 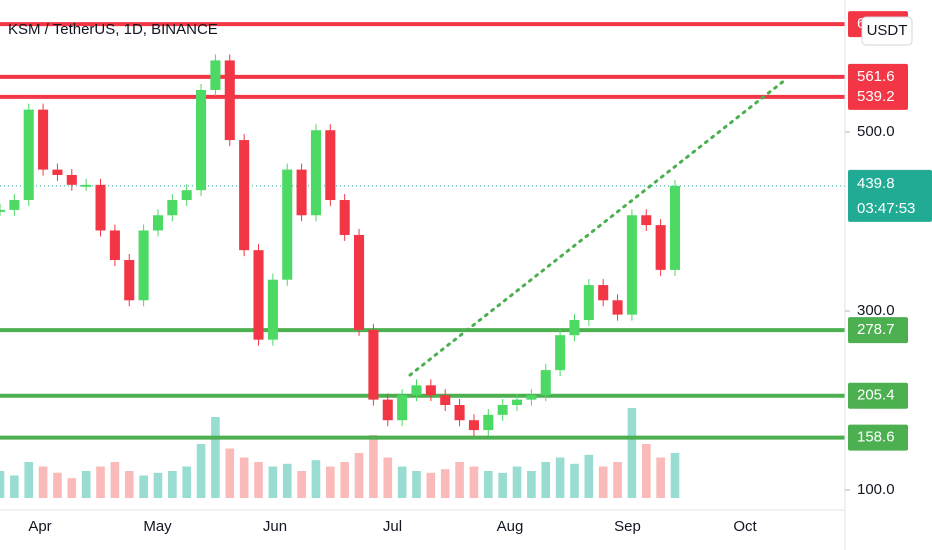 I want to click on x-tick-label: Apr, so click(x=39, y=526).